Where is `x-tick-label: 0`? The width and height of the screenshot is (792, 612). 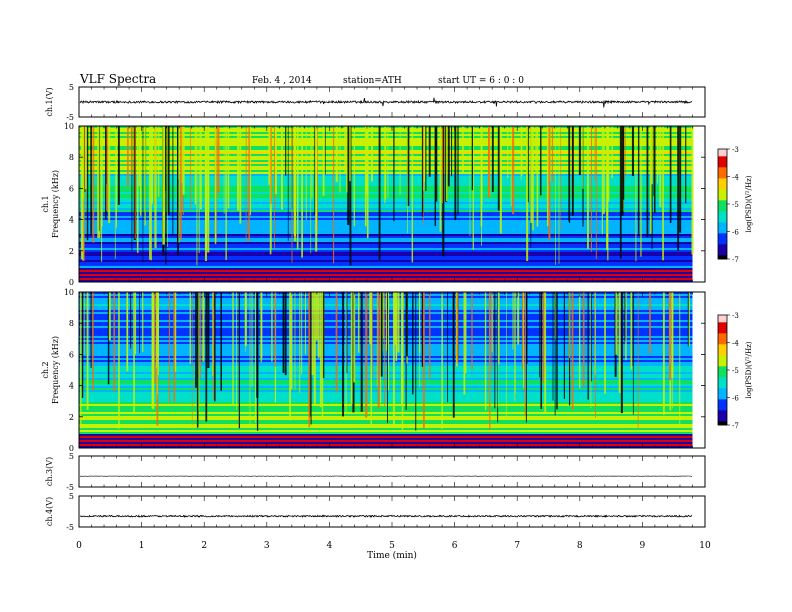 x-tick-label: 0 is located at coordinates (79, 546).